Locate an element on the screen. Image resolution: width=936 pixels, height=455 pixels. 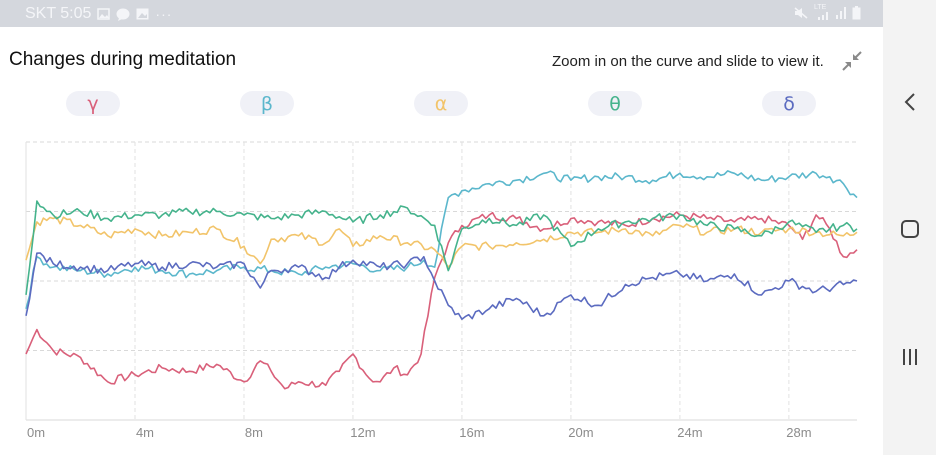
tab-alpha: α is located at coordinates (441, 103).